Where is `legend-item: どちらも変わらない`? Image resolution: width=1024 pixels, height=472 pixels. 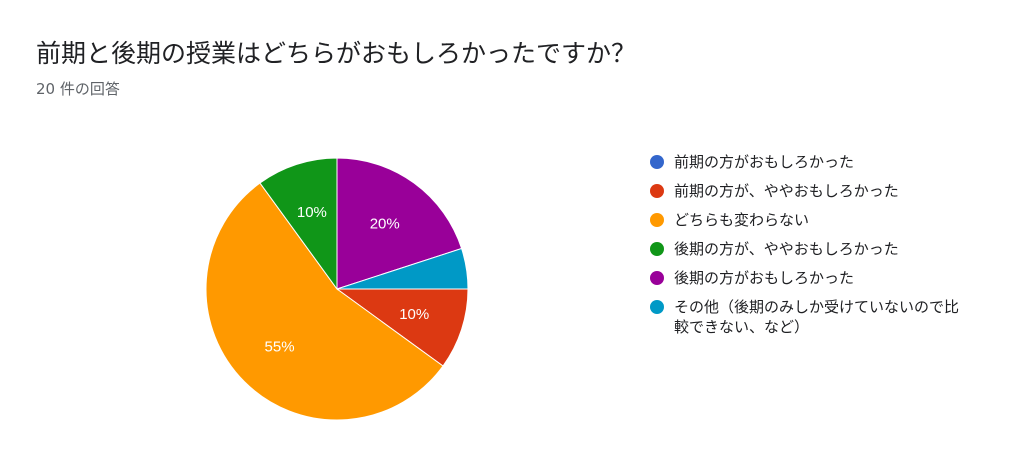
legend-item: どちらも変わらない is located at coordinates (807, 220).